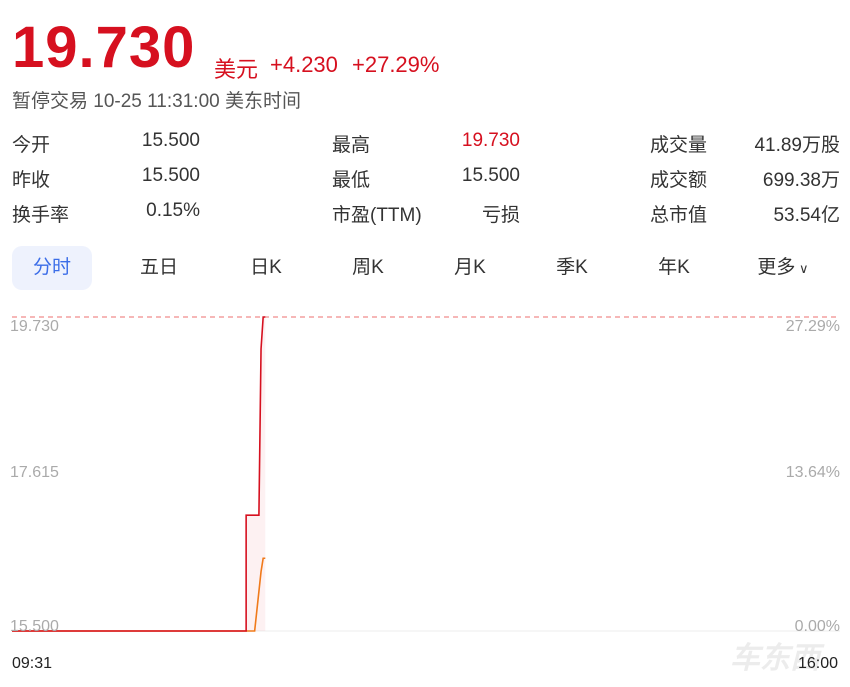 This screenshot has width=850, height=687. I want to click on stat-label: 总市值, so click(679, 215).